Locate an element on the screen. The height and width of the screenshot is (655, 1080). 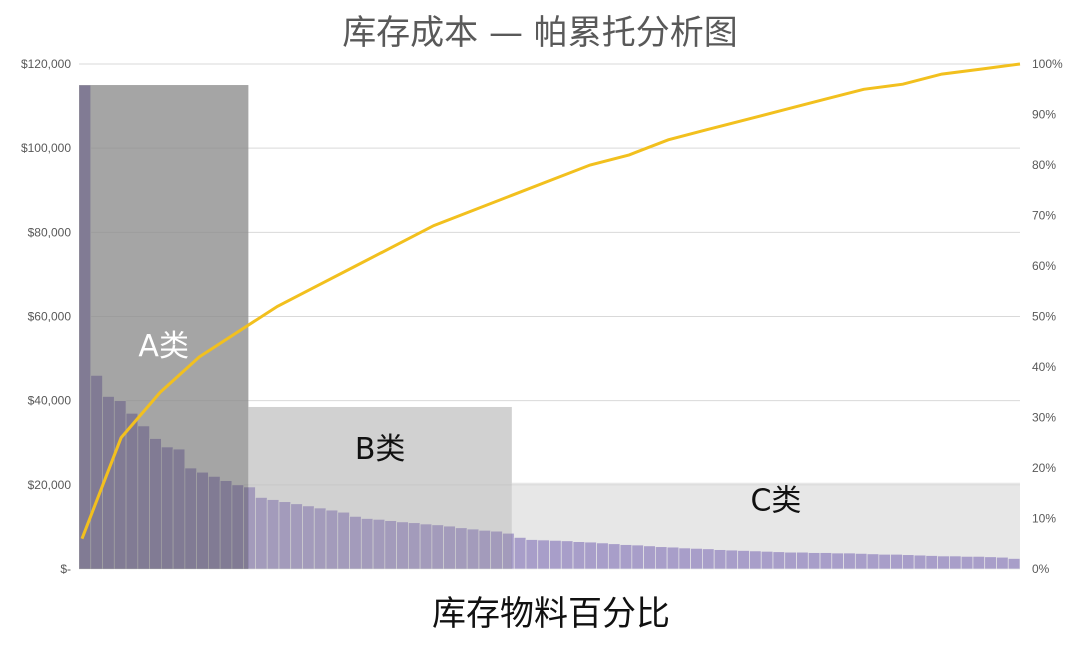
zone-label: C类 is located at coordinates (775, 500).